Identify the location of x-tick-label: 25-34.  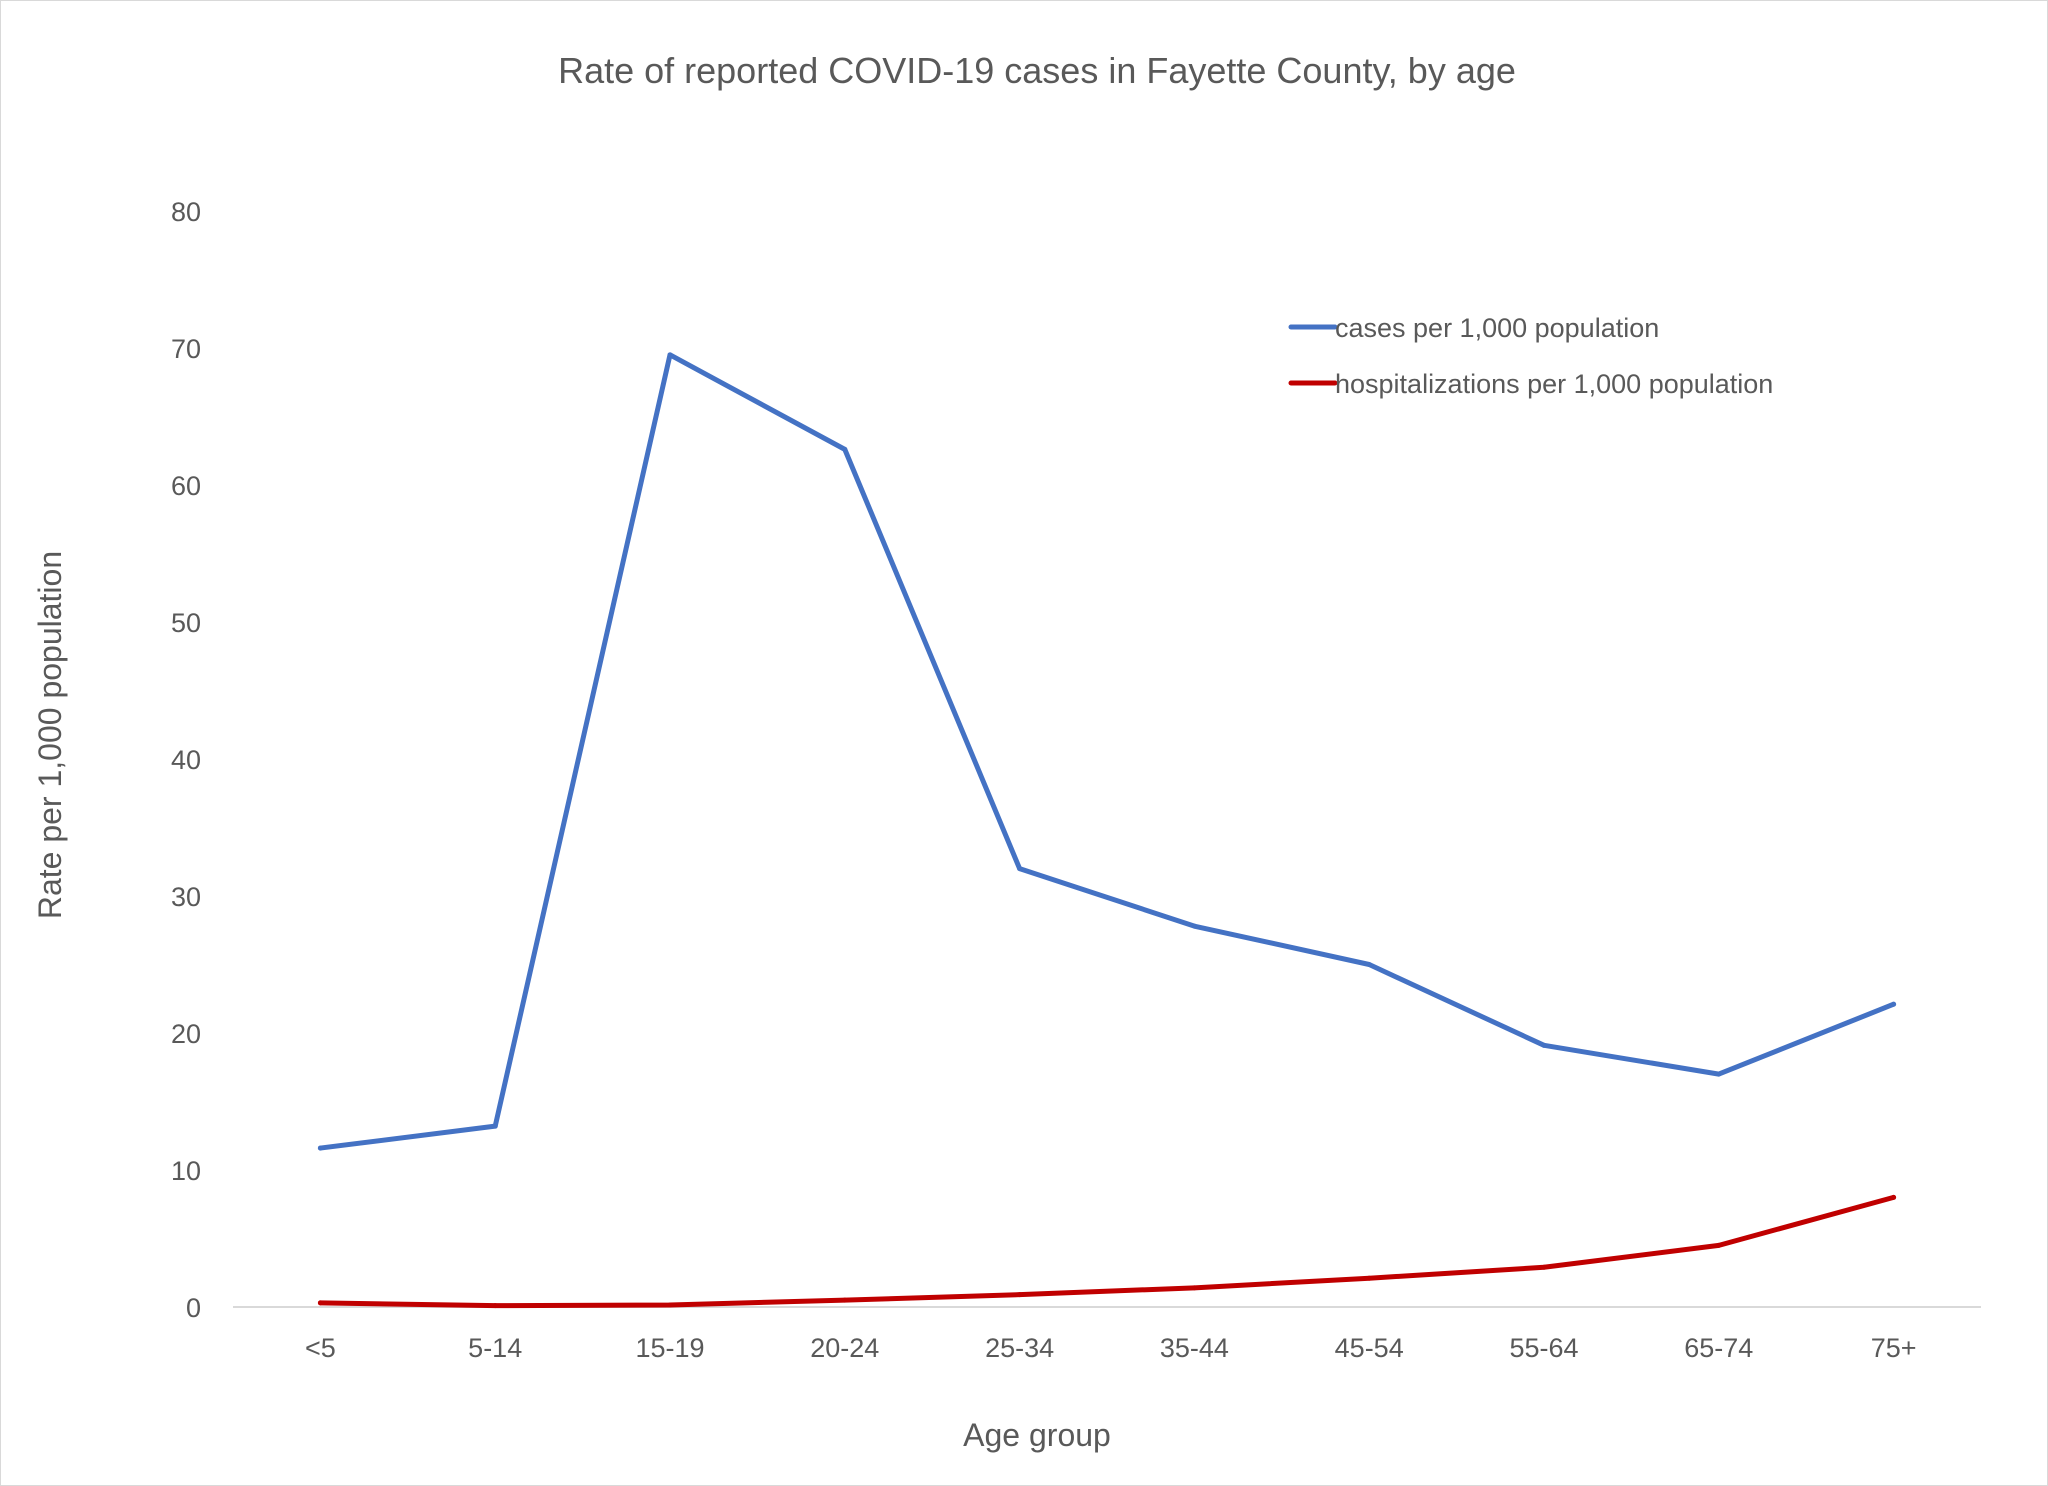
(1019, 1348).